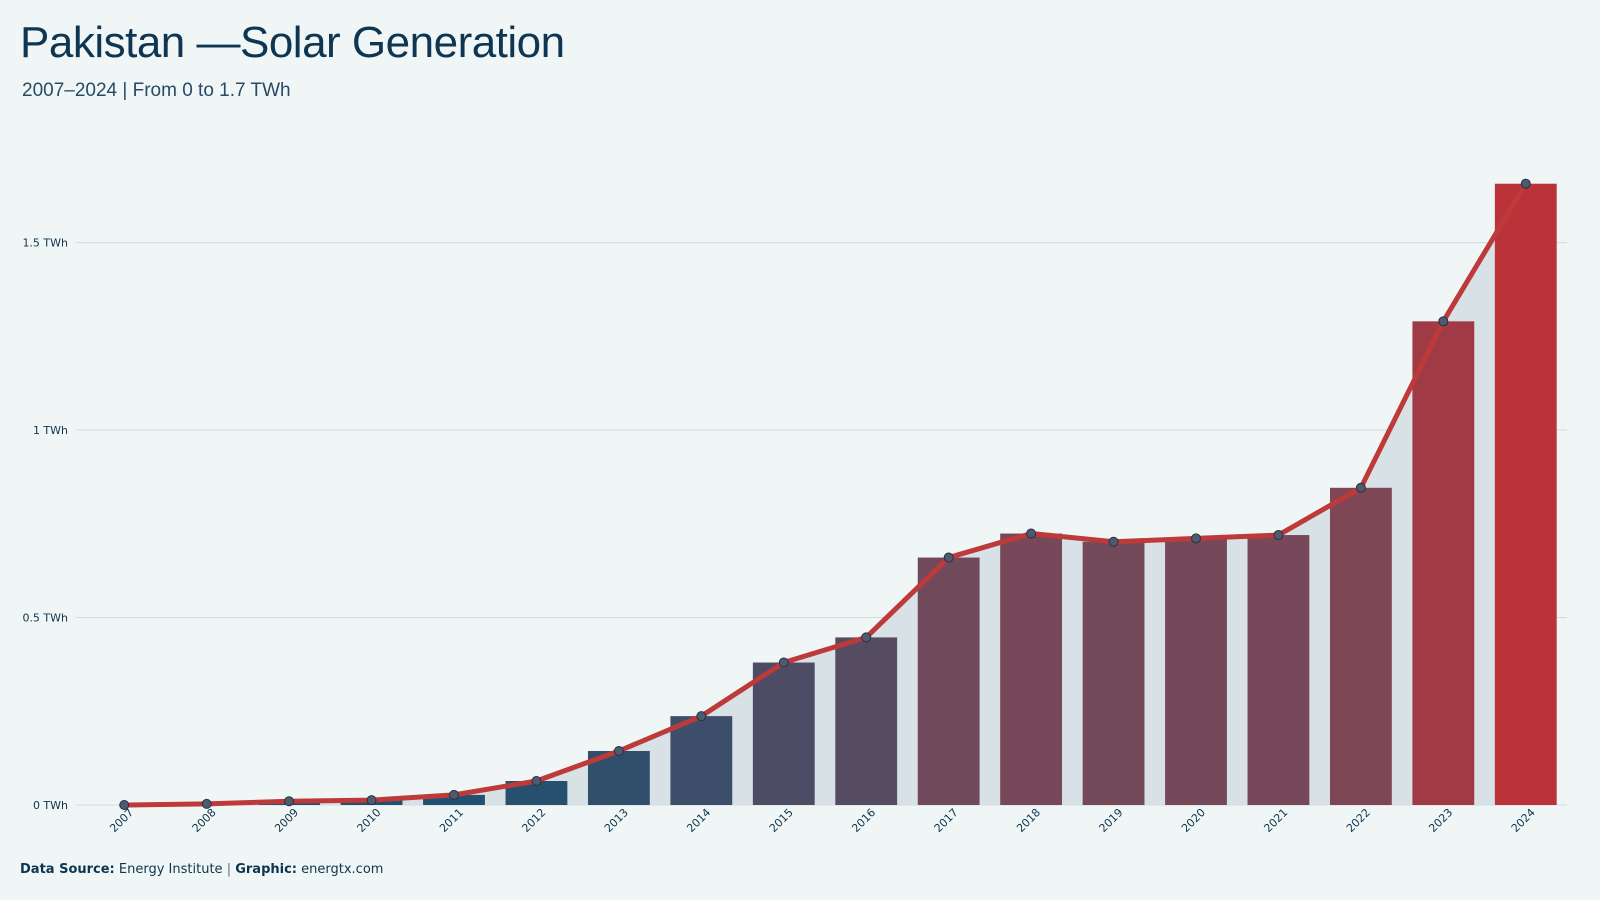 This screenshot has height=900, width=1600. I want to click on x-tick-label: 2012, so click(533, 820).